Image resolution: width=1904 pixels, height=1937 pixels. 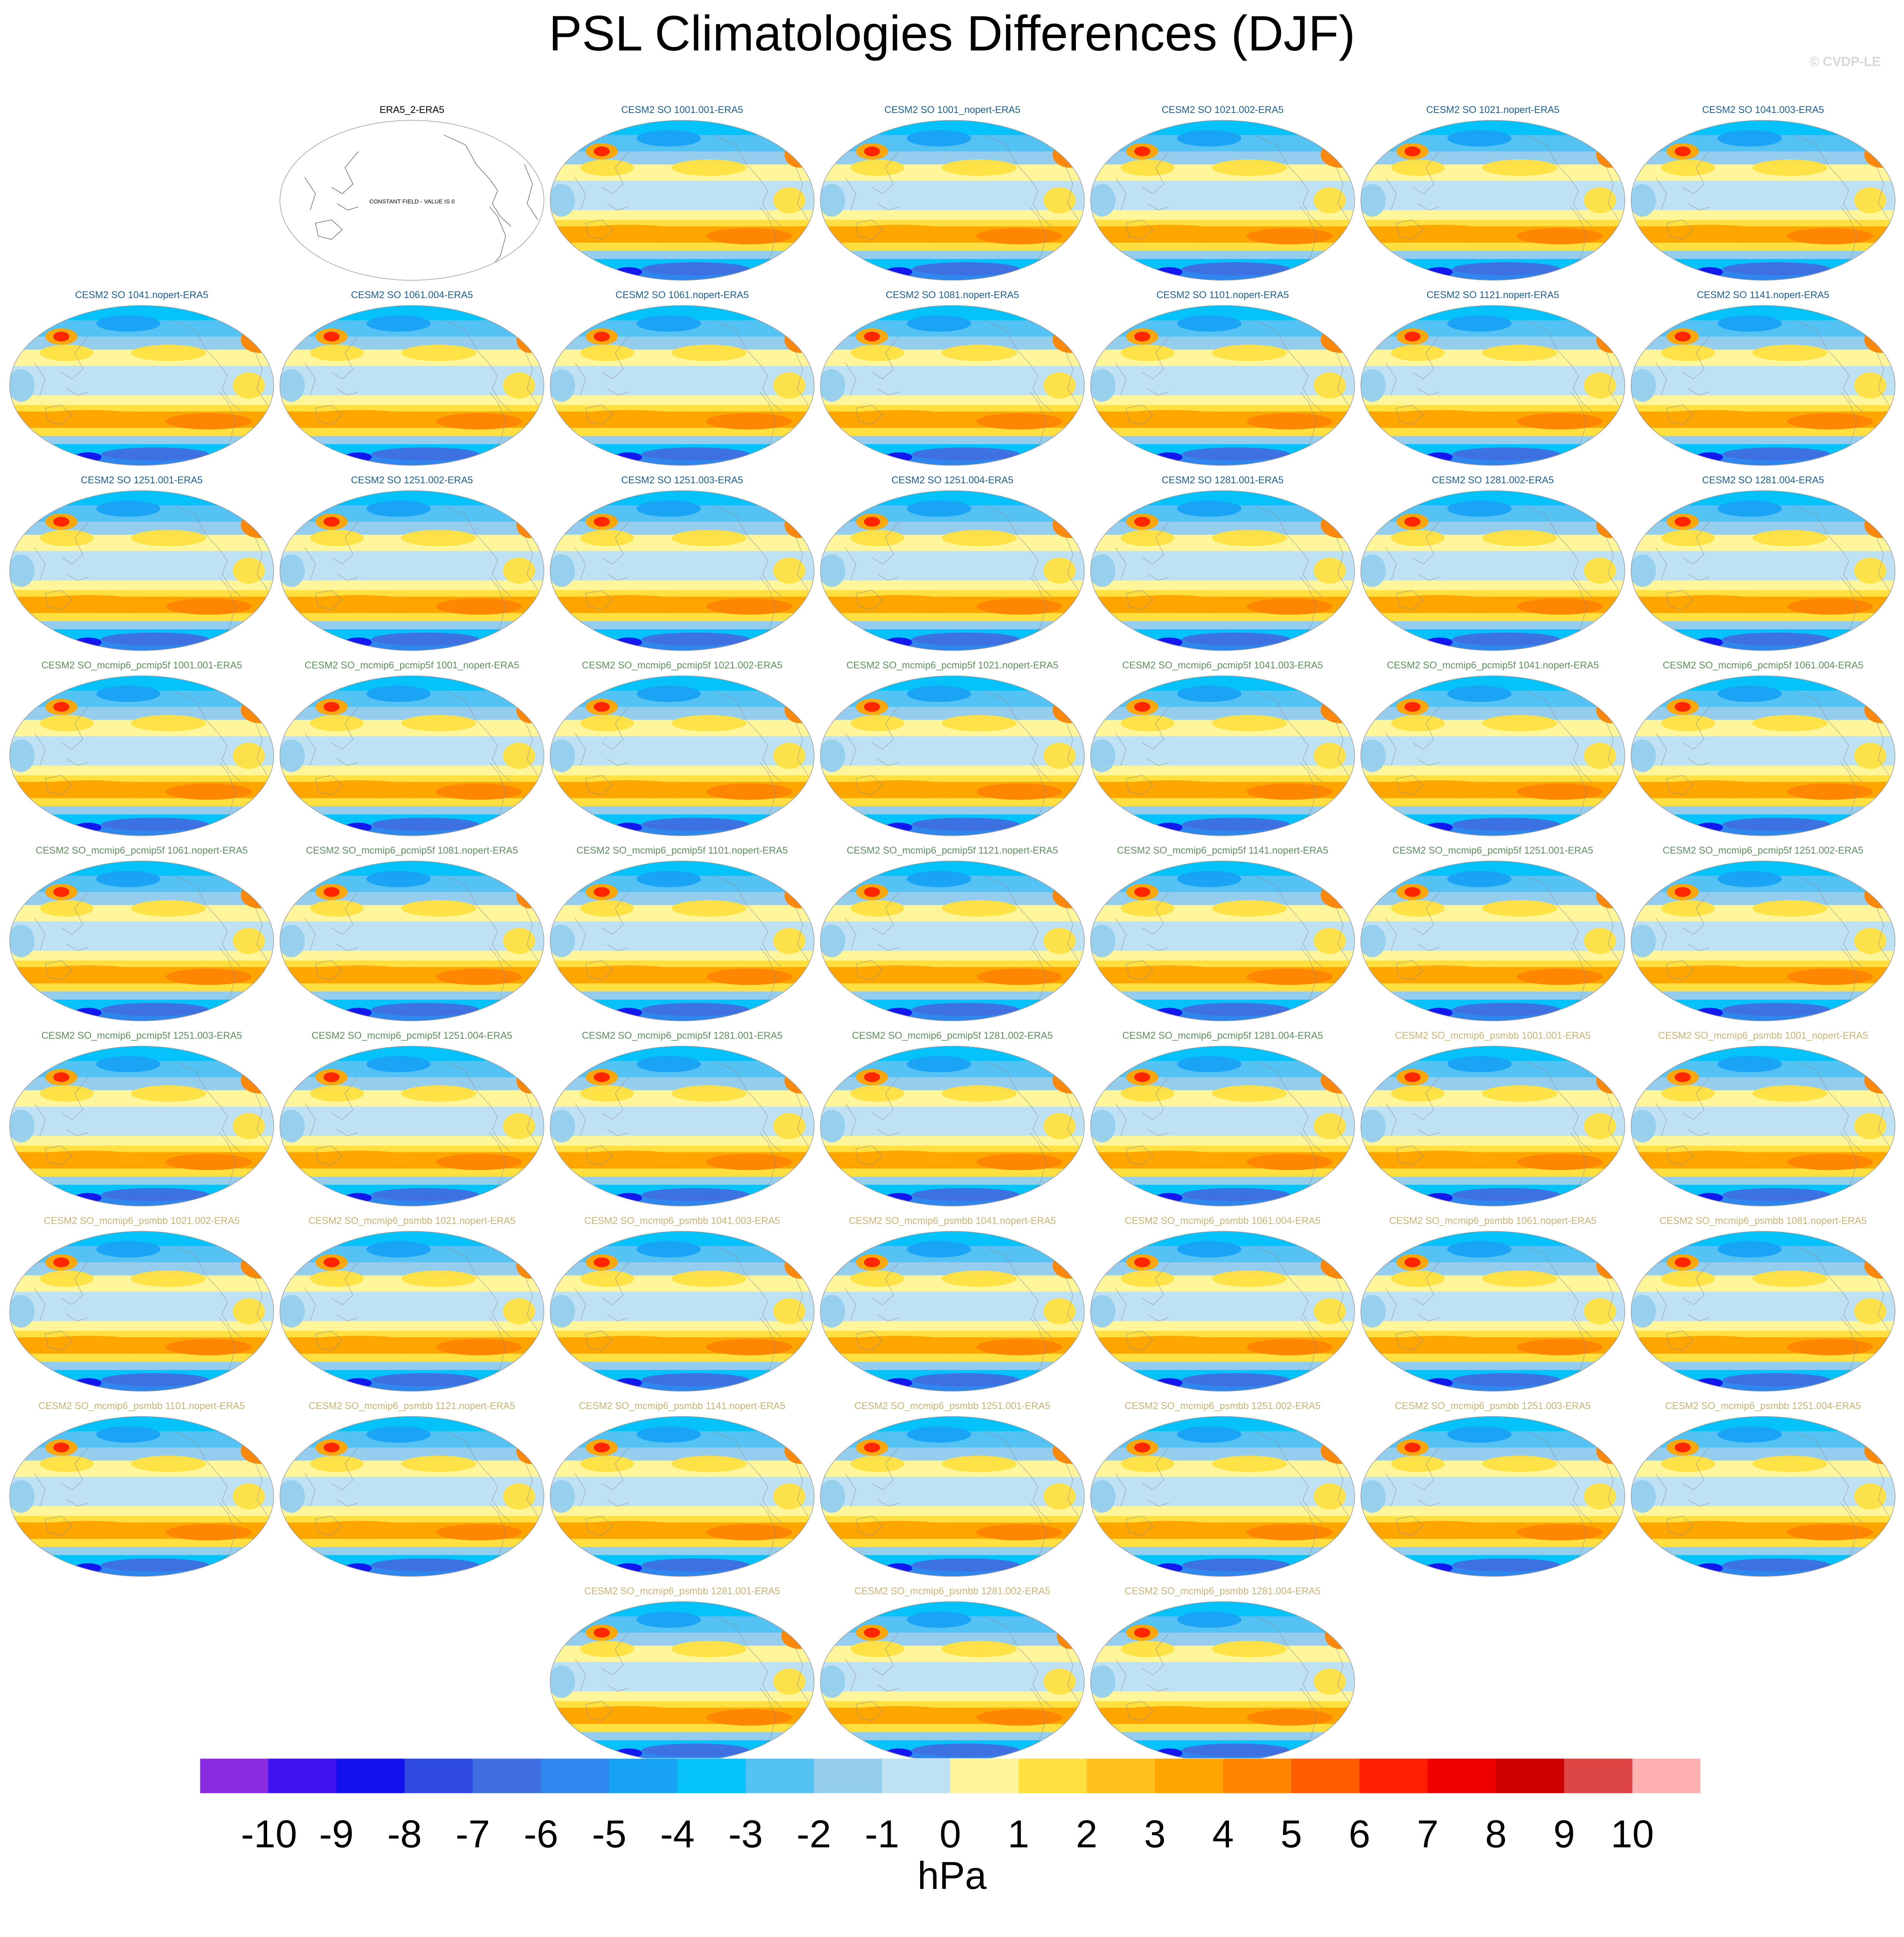 What do you see at coordinates (1763, 565) in the screenshot?
I see `map-panel: CESM2 SO 1281.004-ERA5` at bounding box center [1763, 565].